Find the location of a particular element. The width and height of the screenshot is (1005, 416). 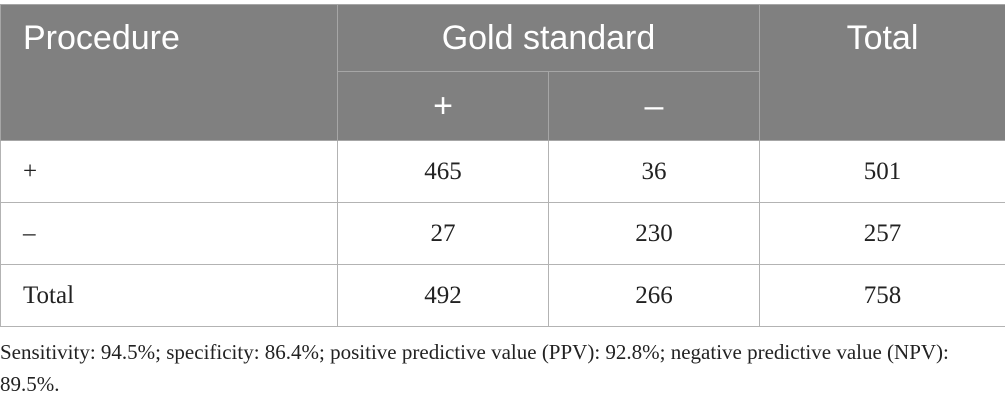

cell-gold-positive: 492 is located at coordinates (443, 295).